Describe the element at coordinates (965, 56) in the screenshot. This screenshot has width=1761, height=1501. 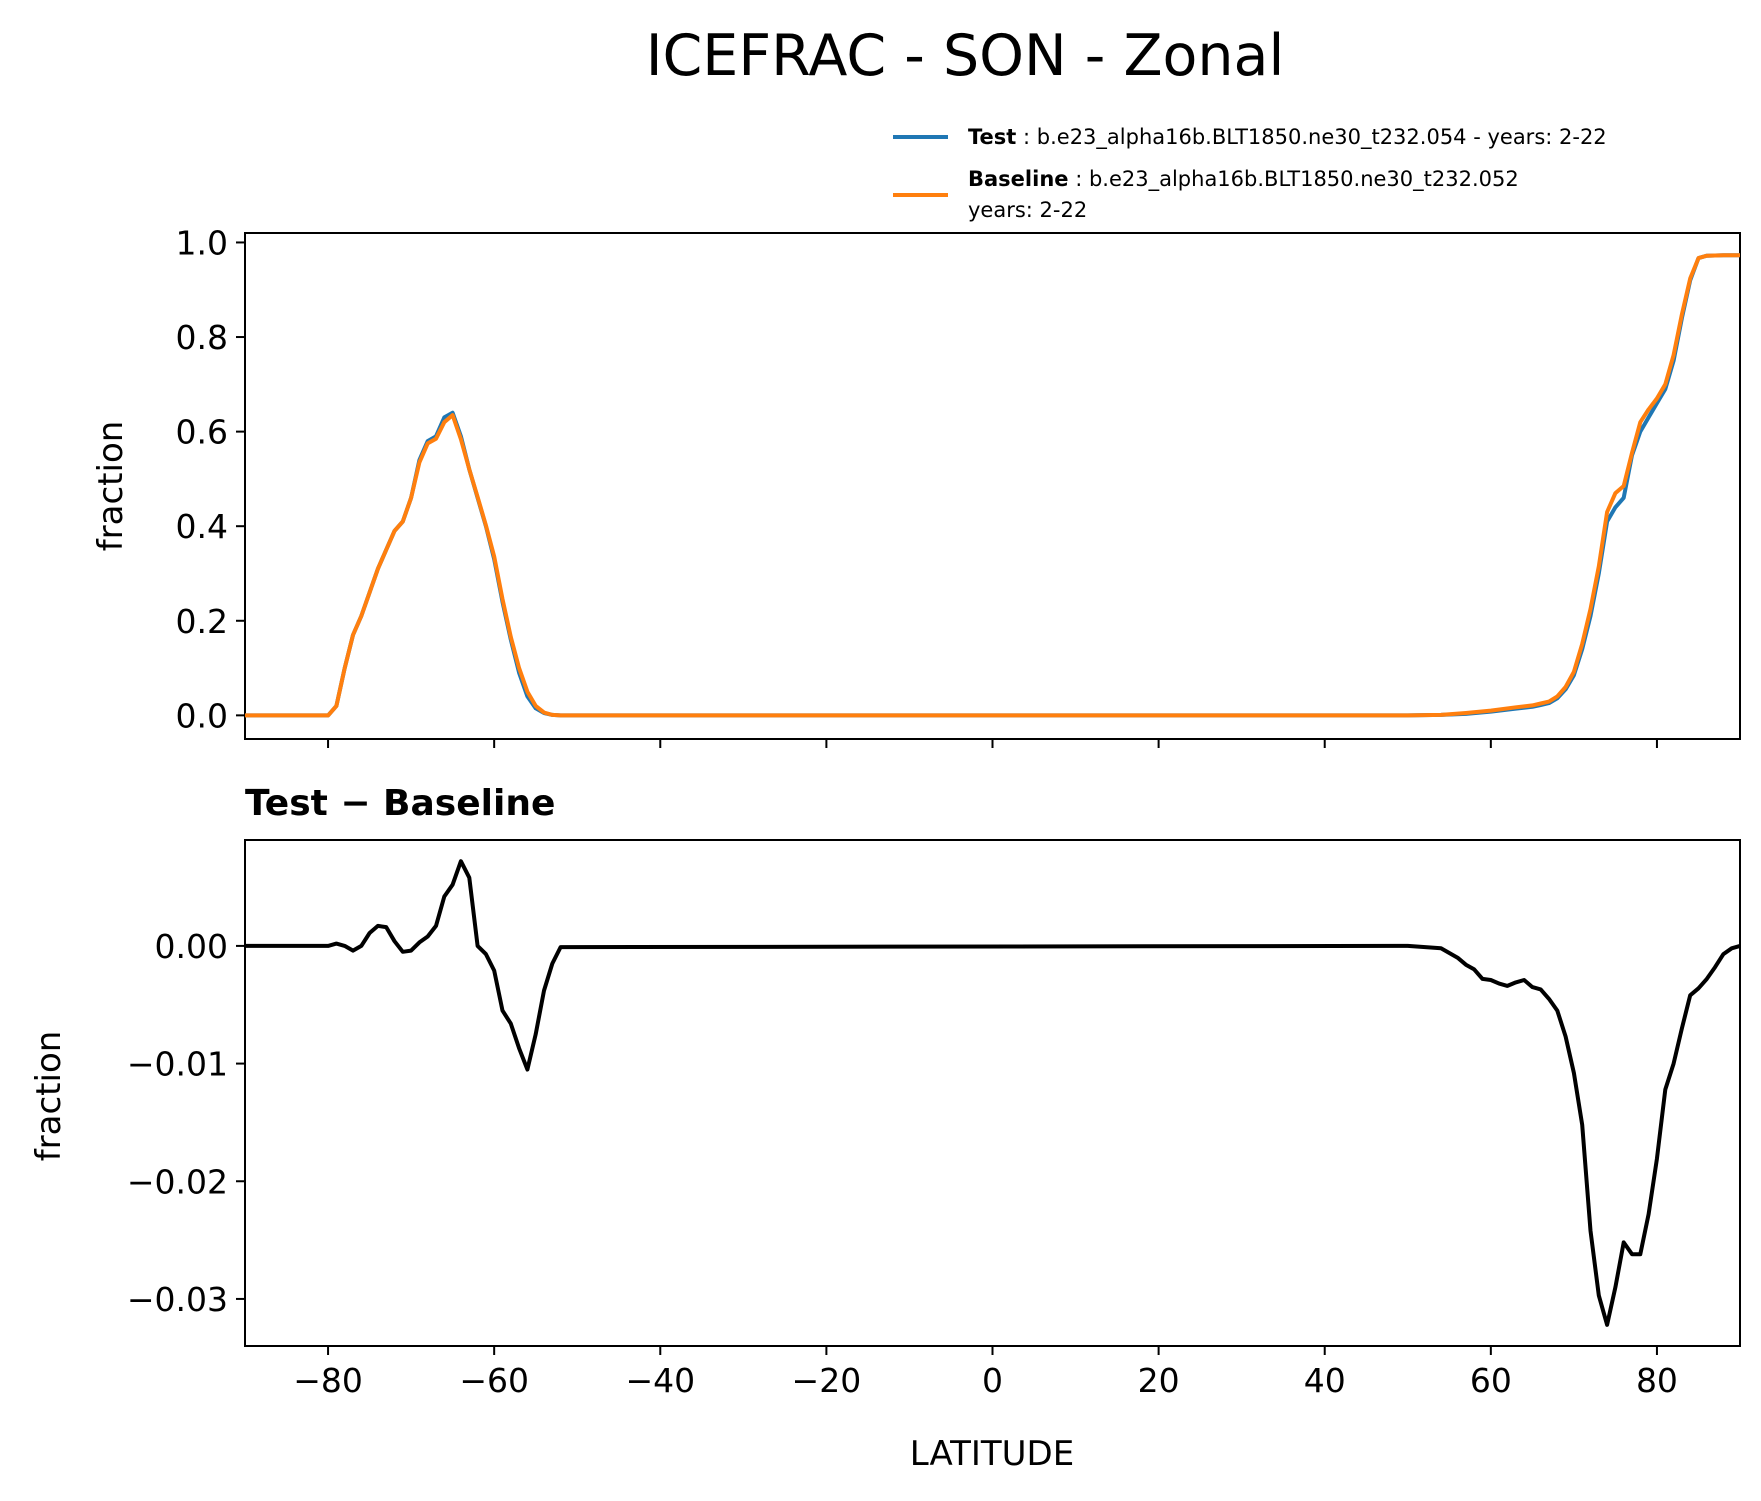
I see `figure-title: ICEFRAC - SON - Zonal` at that location.